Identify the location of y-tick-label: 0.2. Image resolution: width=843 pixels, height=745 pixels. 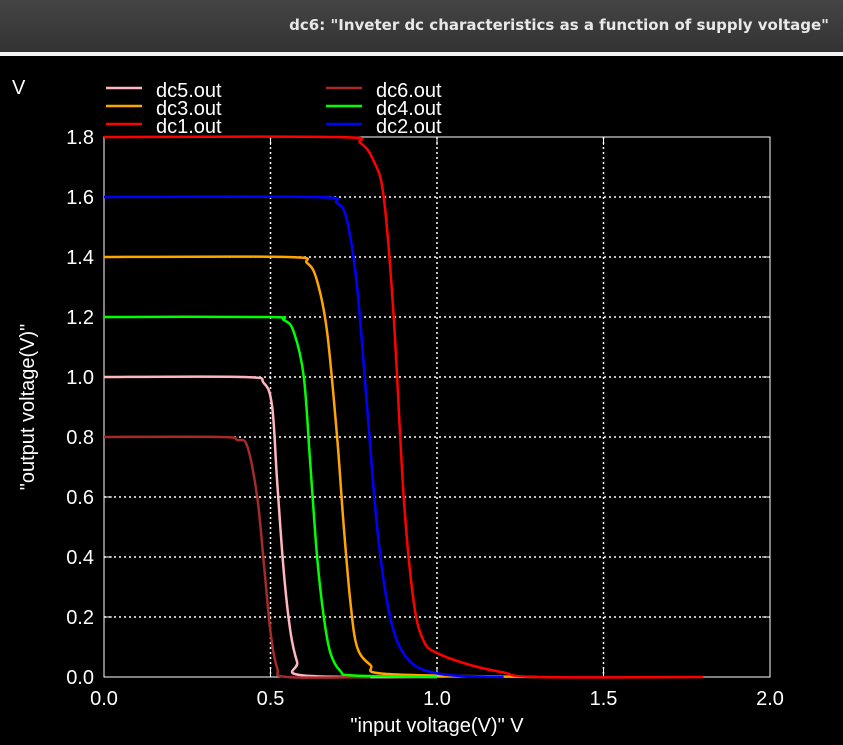
(80, 618).